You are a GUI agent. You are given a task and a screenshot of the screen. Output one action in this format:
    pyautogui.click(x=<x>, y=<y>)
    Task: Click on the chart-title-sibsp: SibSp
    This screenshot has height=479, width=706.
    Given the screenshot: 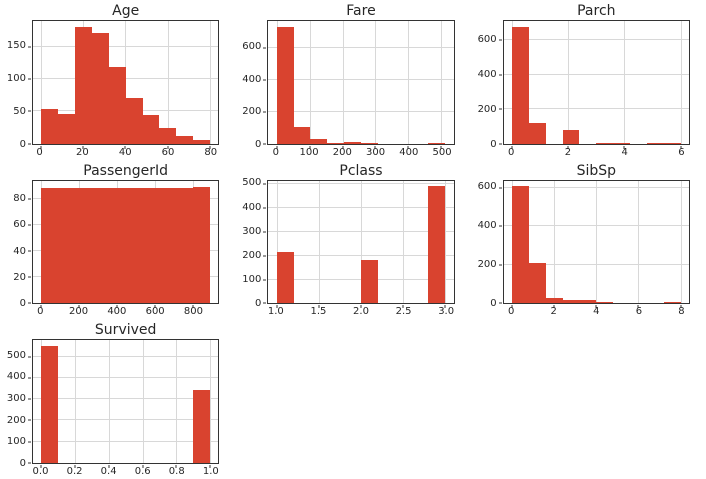 What is the action you would take?
    pyautogui.click(x=596, y=170)
    